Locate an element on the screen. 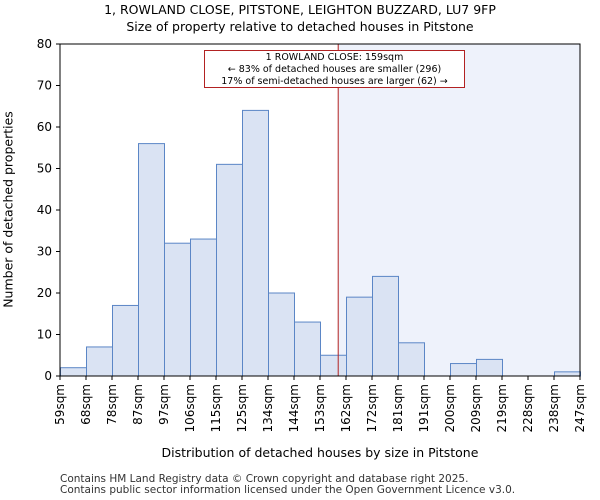 This screenshot has width=600, height=500. bar-59sqm is located at coordinates (73, 372).